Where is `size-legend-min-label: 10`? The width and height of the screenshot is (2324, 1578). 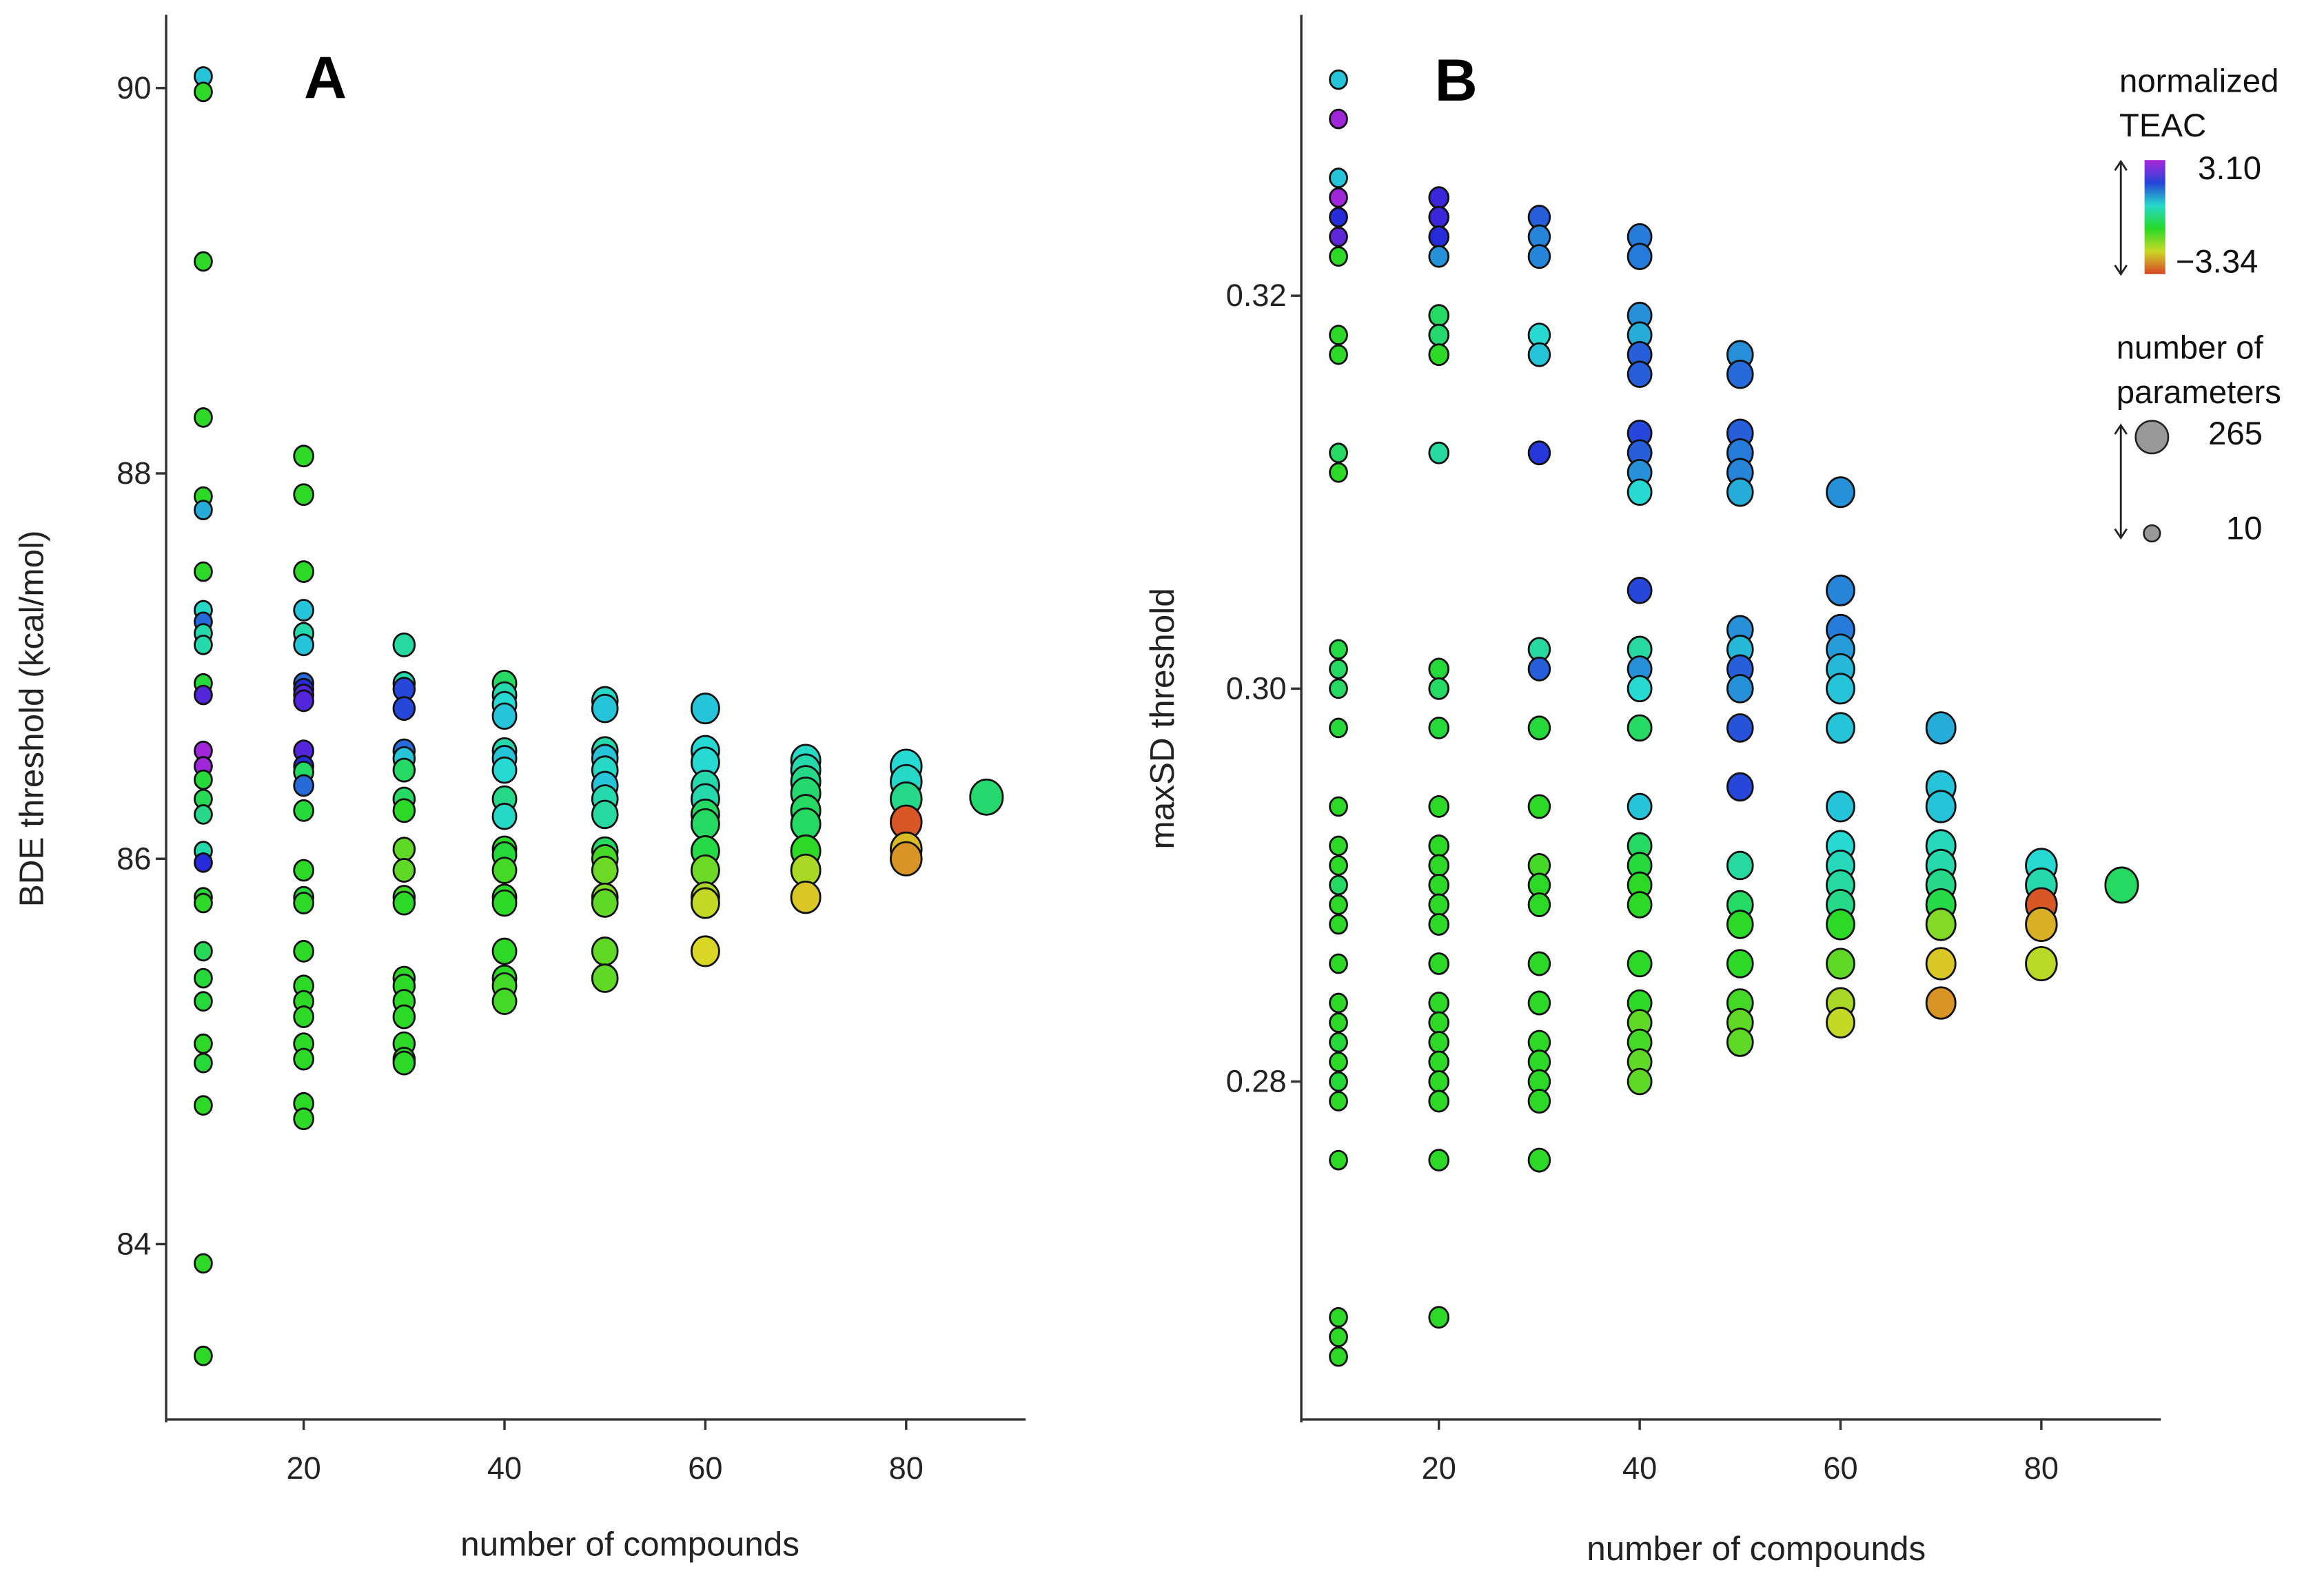 size-legend-min-label: 10 is located at coordinates (2244, 529).